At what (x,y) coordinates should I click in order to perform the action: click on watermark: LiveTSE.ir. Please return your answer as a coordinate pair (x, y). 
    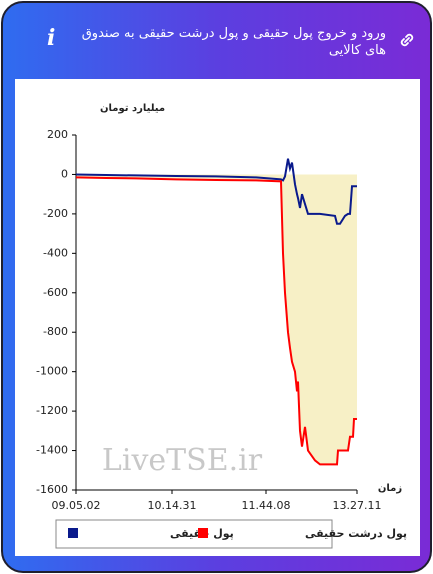
    Looking at the image, I should click on (182, 460).